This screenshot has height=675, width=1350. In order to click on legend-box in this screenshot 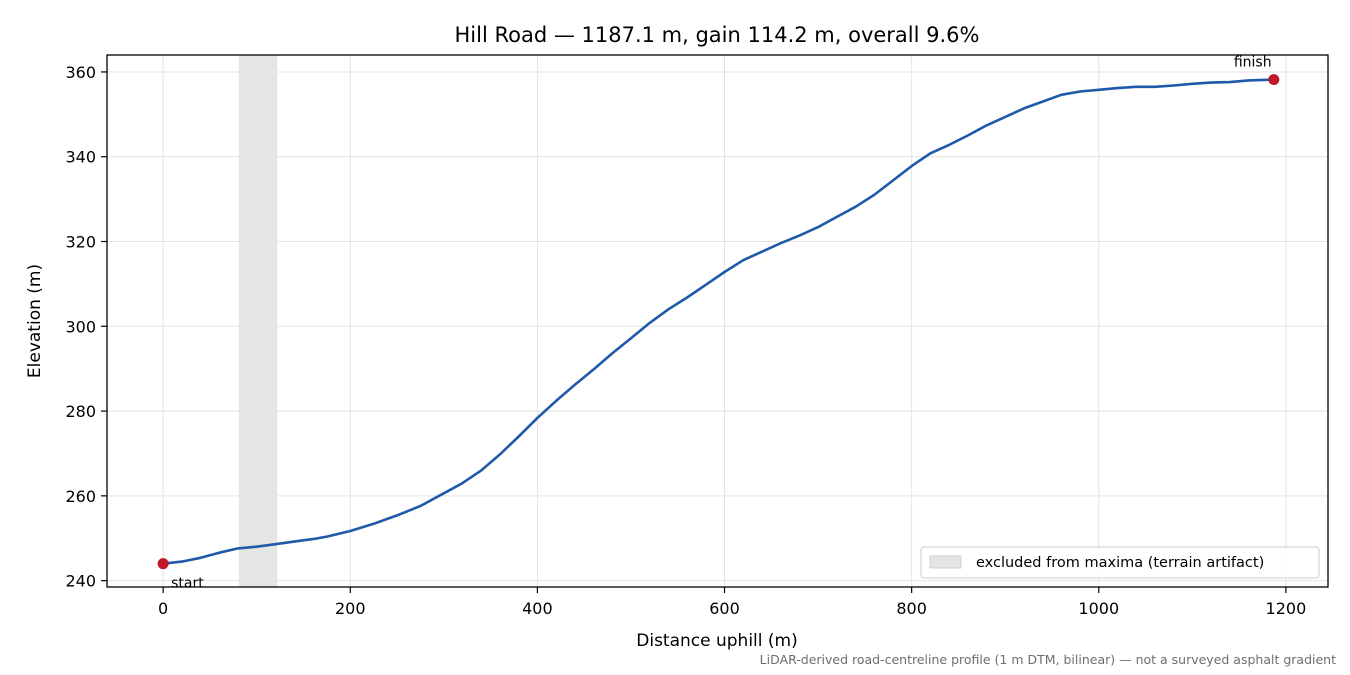, I will do `click(1120, 562)`.